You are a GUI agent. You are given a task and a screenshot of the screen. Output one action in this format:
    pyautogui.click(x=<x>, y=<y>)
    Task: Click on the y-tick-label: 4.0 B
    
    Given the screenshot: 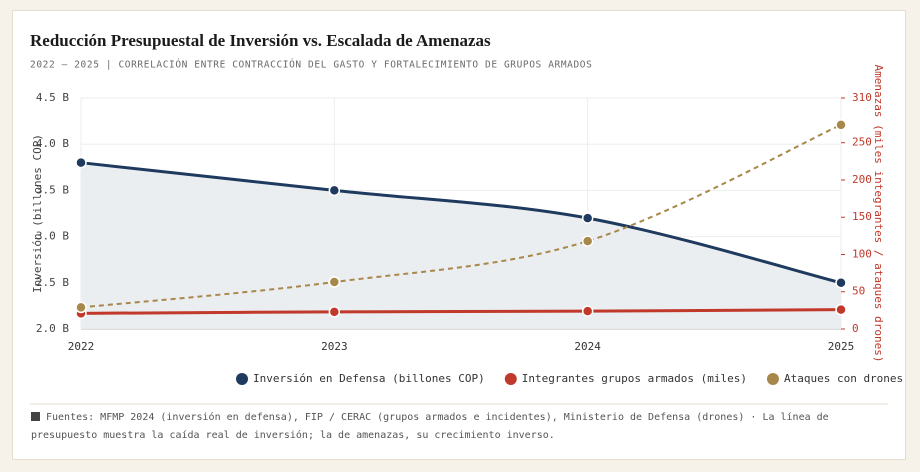 What is the action you would take?
    pyautogui.click(x=52, y=143)
    